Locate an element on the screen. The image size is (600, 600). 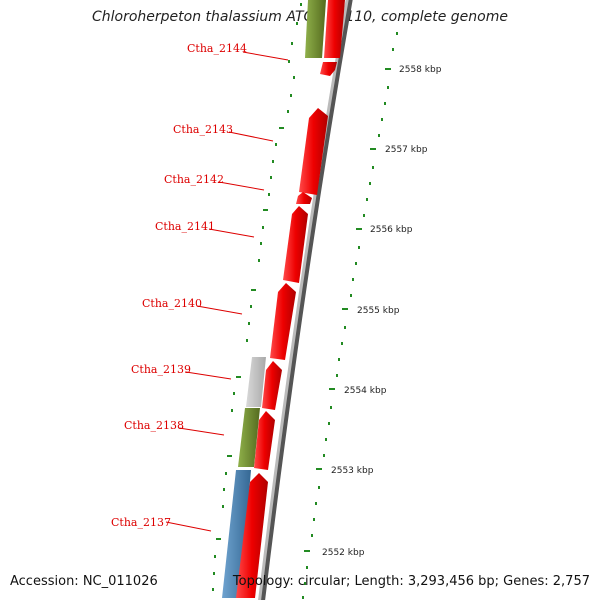
gene-label-text: Ctha_2140 is located at coordinates (172, 303).